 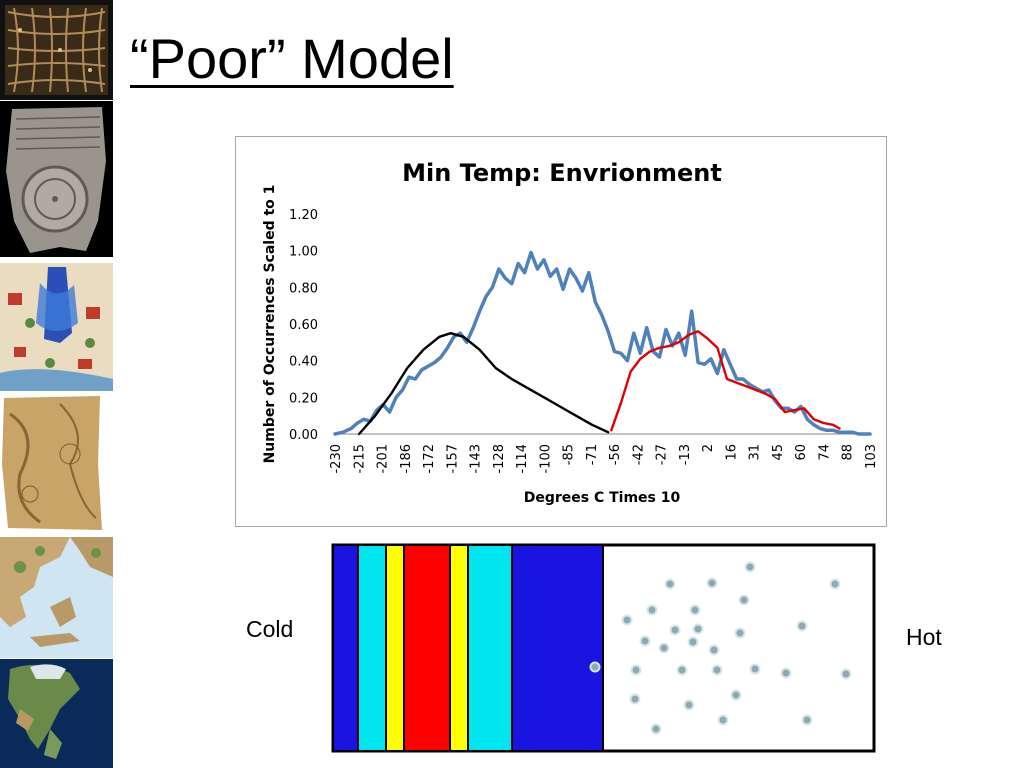 What do you see at coordinates (406, 459) in the screenshot?
I see `x-tick-label: -186` at bounding box center [406, 459].